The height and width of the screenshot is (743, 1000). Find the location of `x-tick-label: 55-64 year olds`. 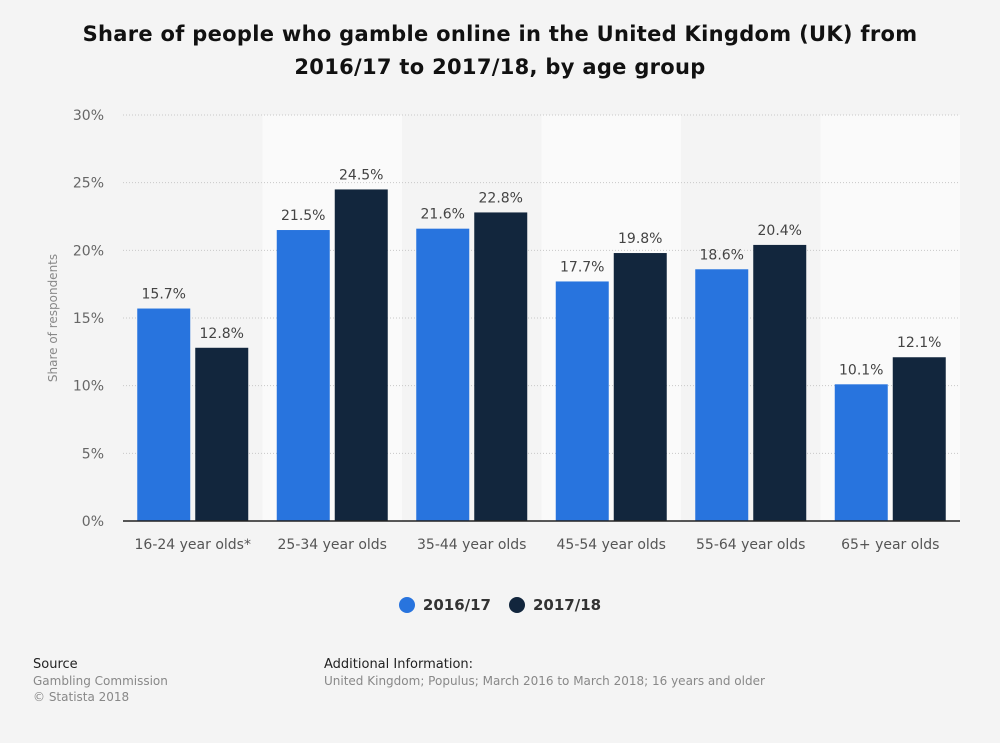

x-tick-label: 55-64 year olds is located at coordinates (750, 545).